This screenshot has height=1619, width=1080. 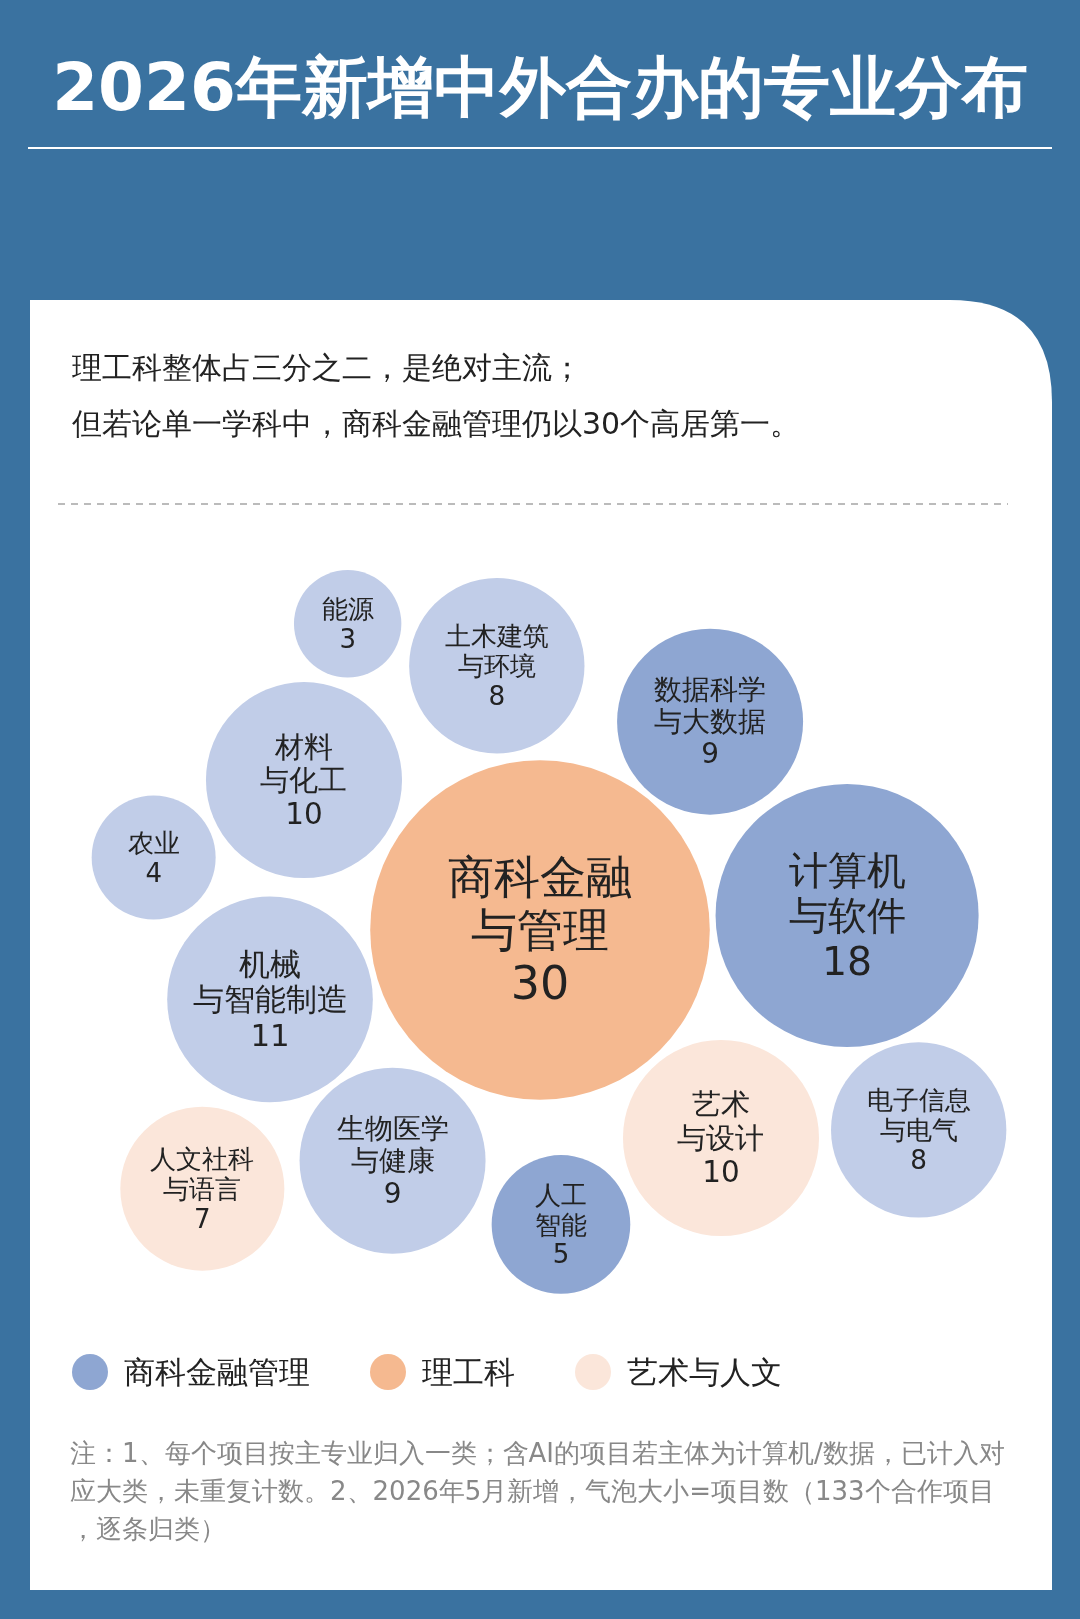 I want to click on text: 但若论单一学科中，商科金融管理仍以30个高居第一。, so click(x=436, y=423).